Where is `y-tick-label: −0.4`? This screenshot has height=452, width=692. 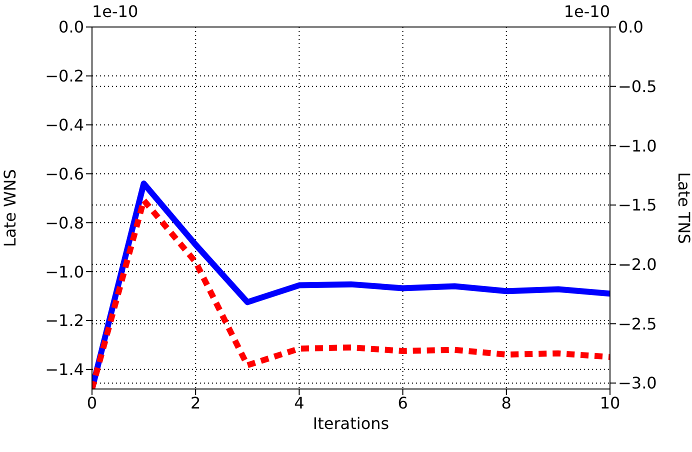 y-tick-label: −0.4 is located at coordinates (64, 125).